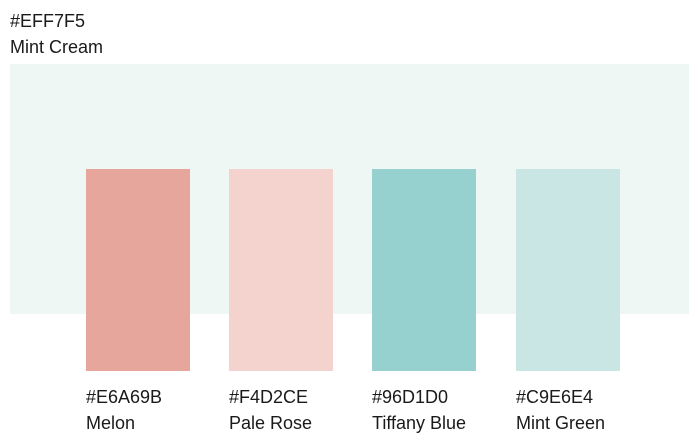 The width and height of the screenshot is (689, 436). What do you see at coordinates (419, 410) in the screenshot?
I see `swatch-label-tiffany-blue: #96D1D0 Tiffany Blue` at bounding box center [419, 410].